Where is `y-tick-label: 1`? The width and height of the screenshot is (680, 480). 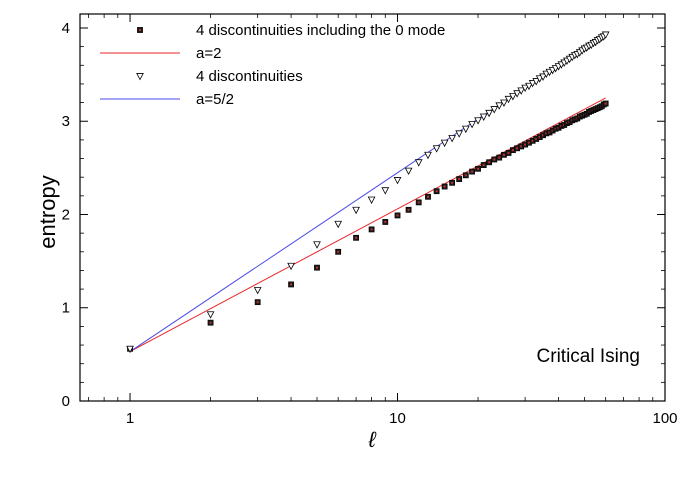
y-tick-label: 1 is located at coordinates (66, 308).